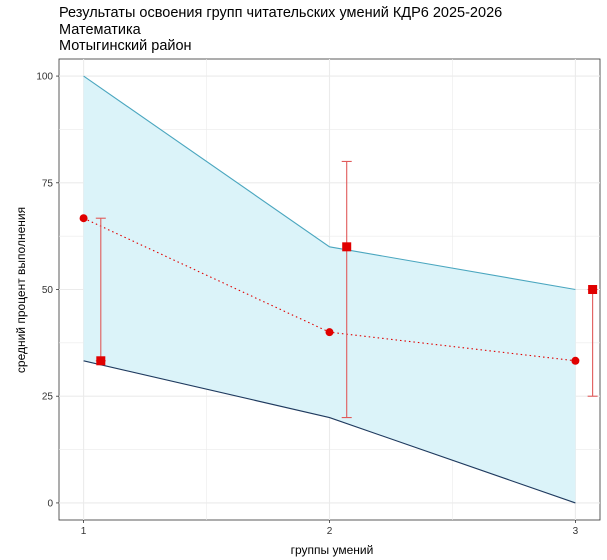 This screenshot has height=560, width=607. I want to click on x-tick-label: 3, so click(576, 531).